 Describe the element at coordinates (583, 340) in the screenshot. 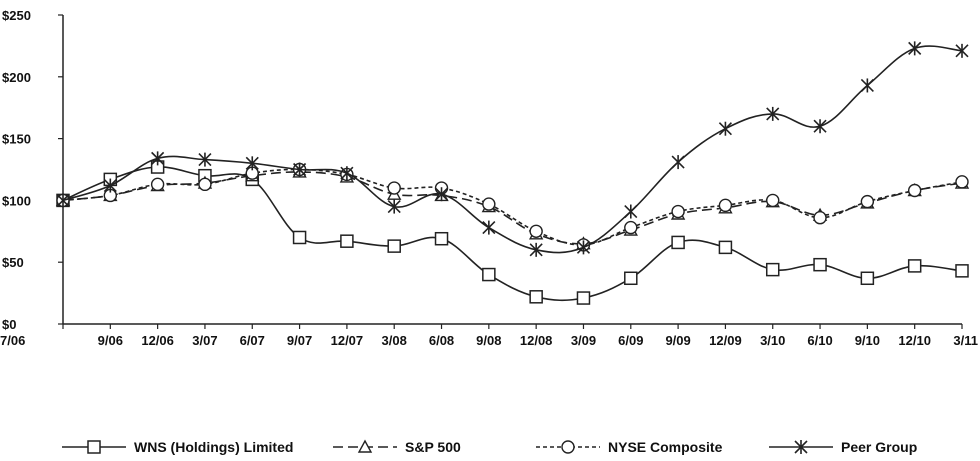

I see `x-tick-label: 3/09` at that location.